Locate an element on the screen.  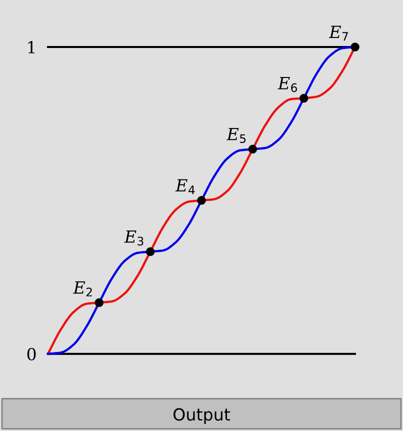
annotation: E$_{3}$ is located at coordinates (134, 238).